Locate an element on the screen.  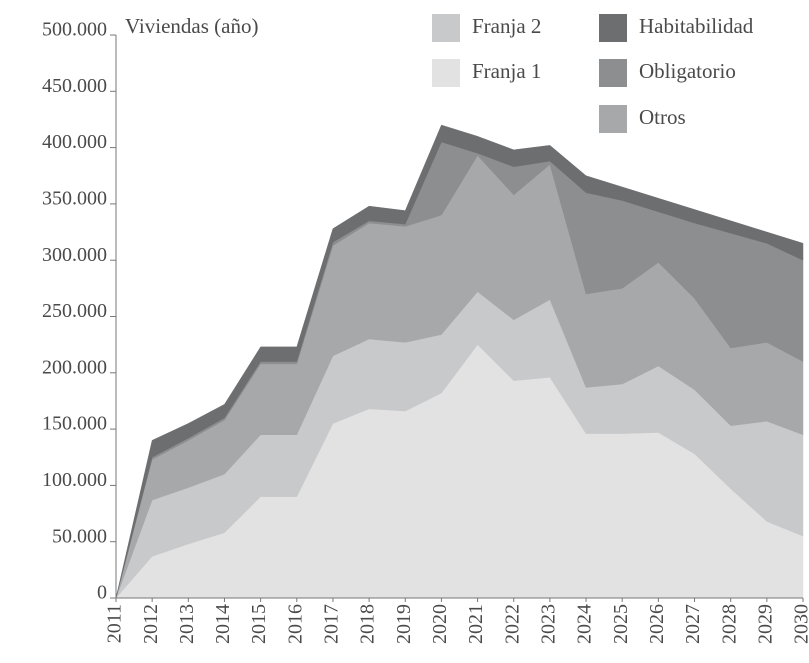
y-tick-label: 200.000 is located at coordinates (74, 367).